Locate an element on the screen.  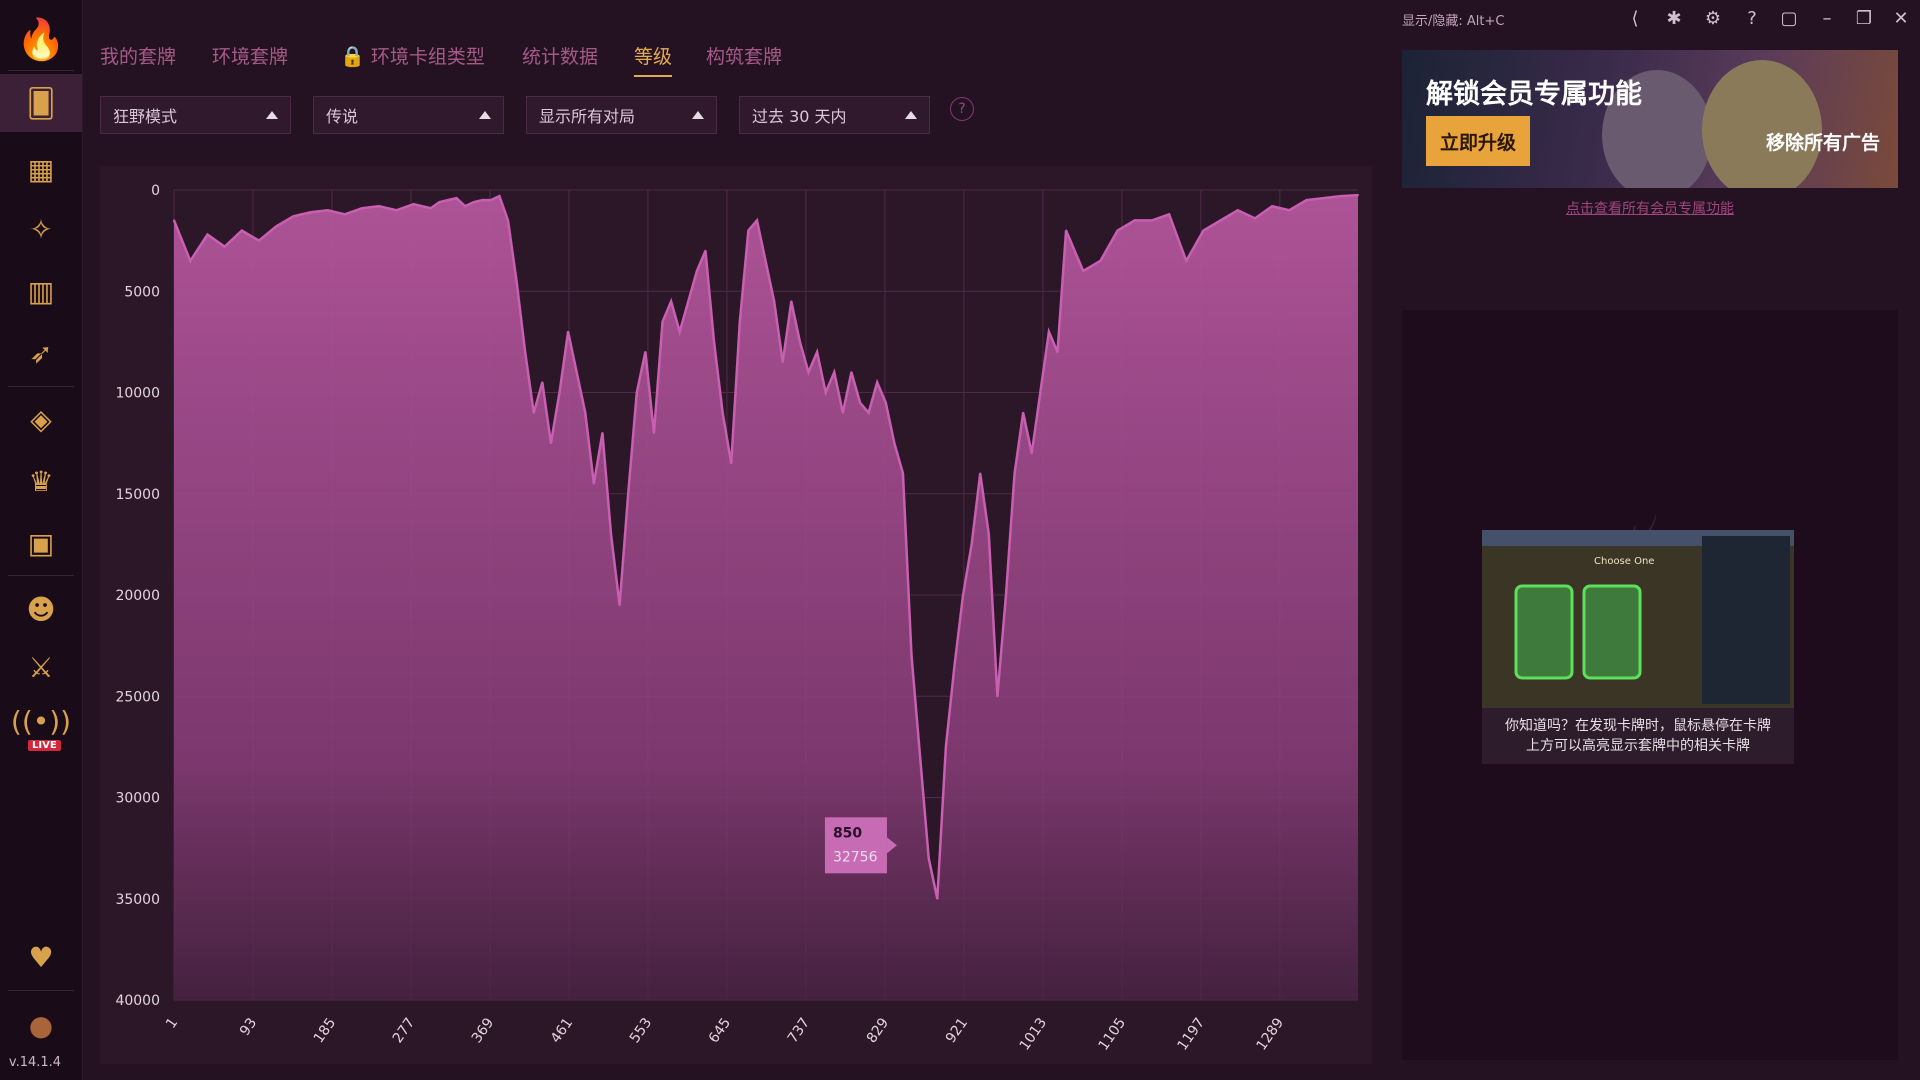
x-tick-label: 645 is located at coordinates (720, 1030).